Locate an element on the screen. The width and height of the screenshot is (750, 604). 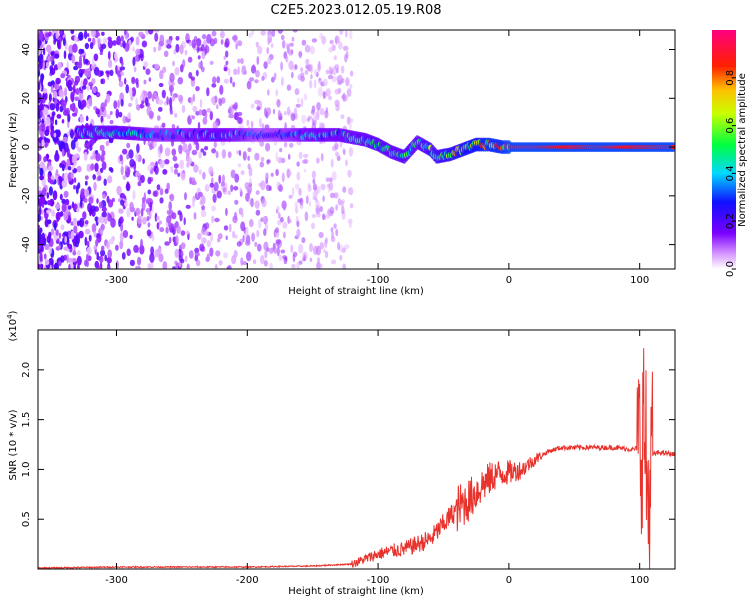
snr-x-tick-label: -100 is located at coordinates (378, 580).